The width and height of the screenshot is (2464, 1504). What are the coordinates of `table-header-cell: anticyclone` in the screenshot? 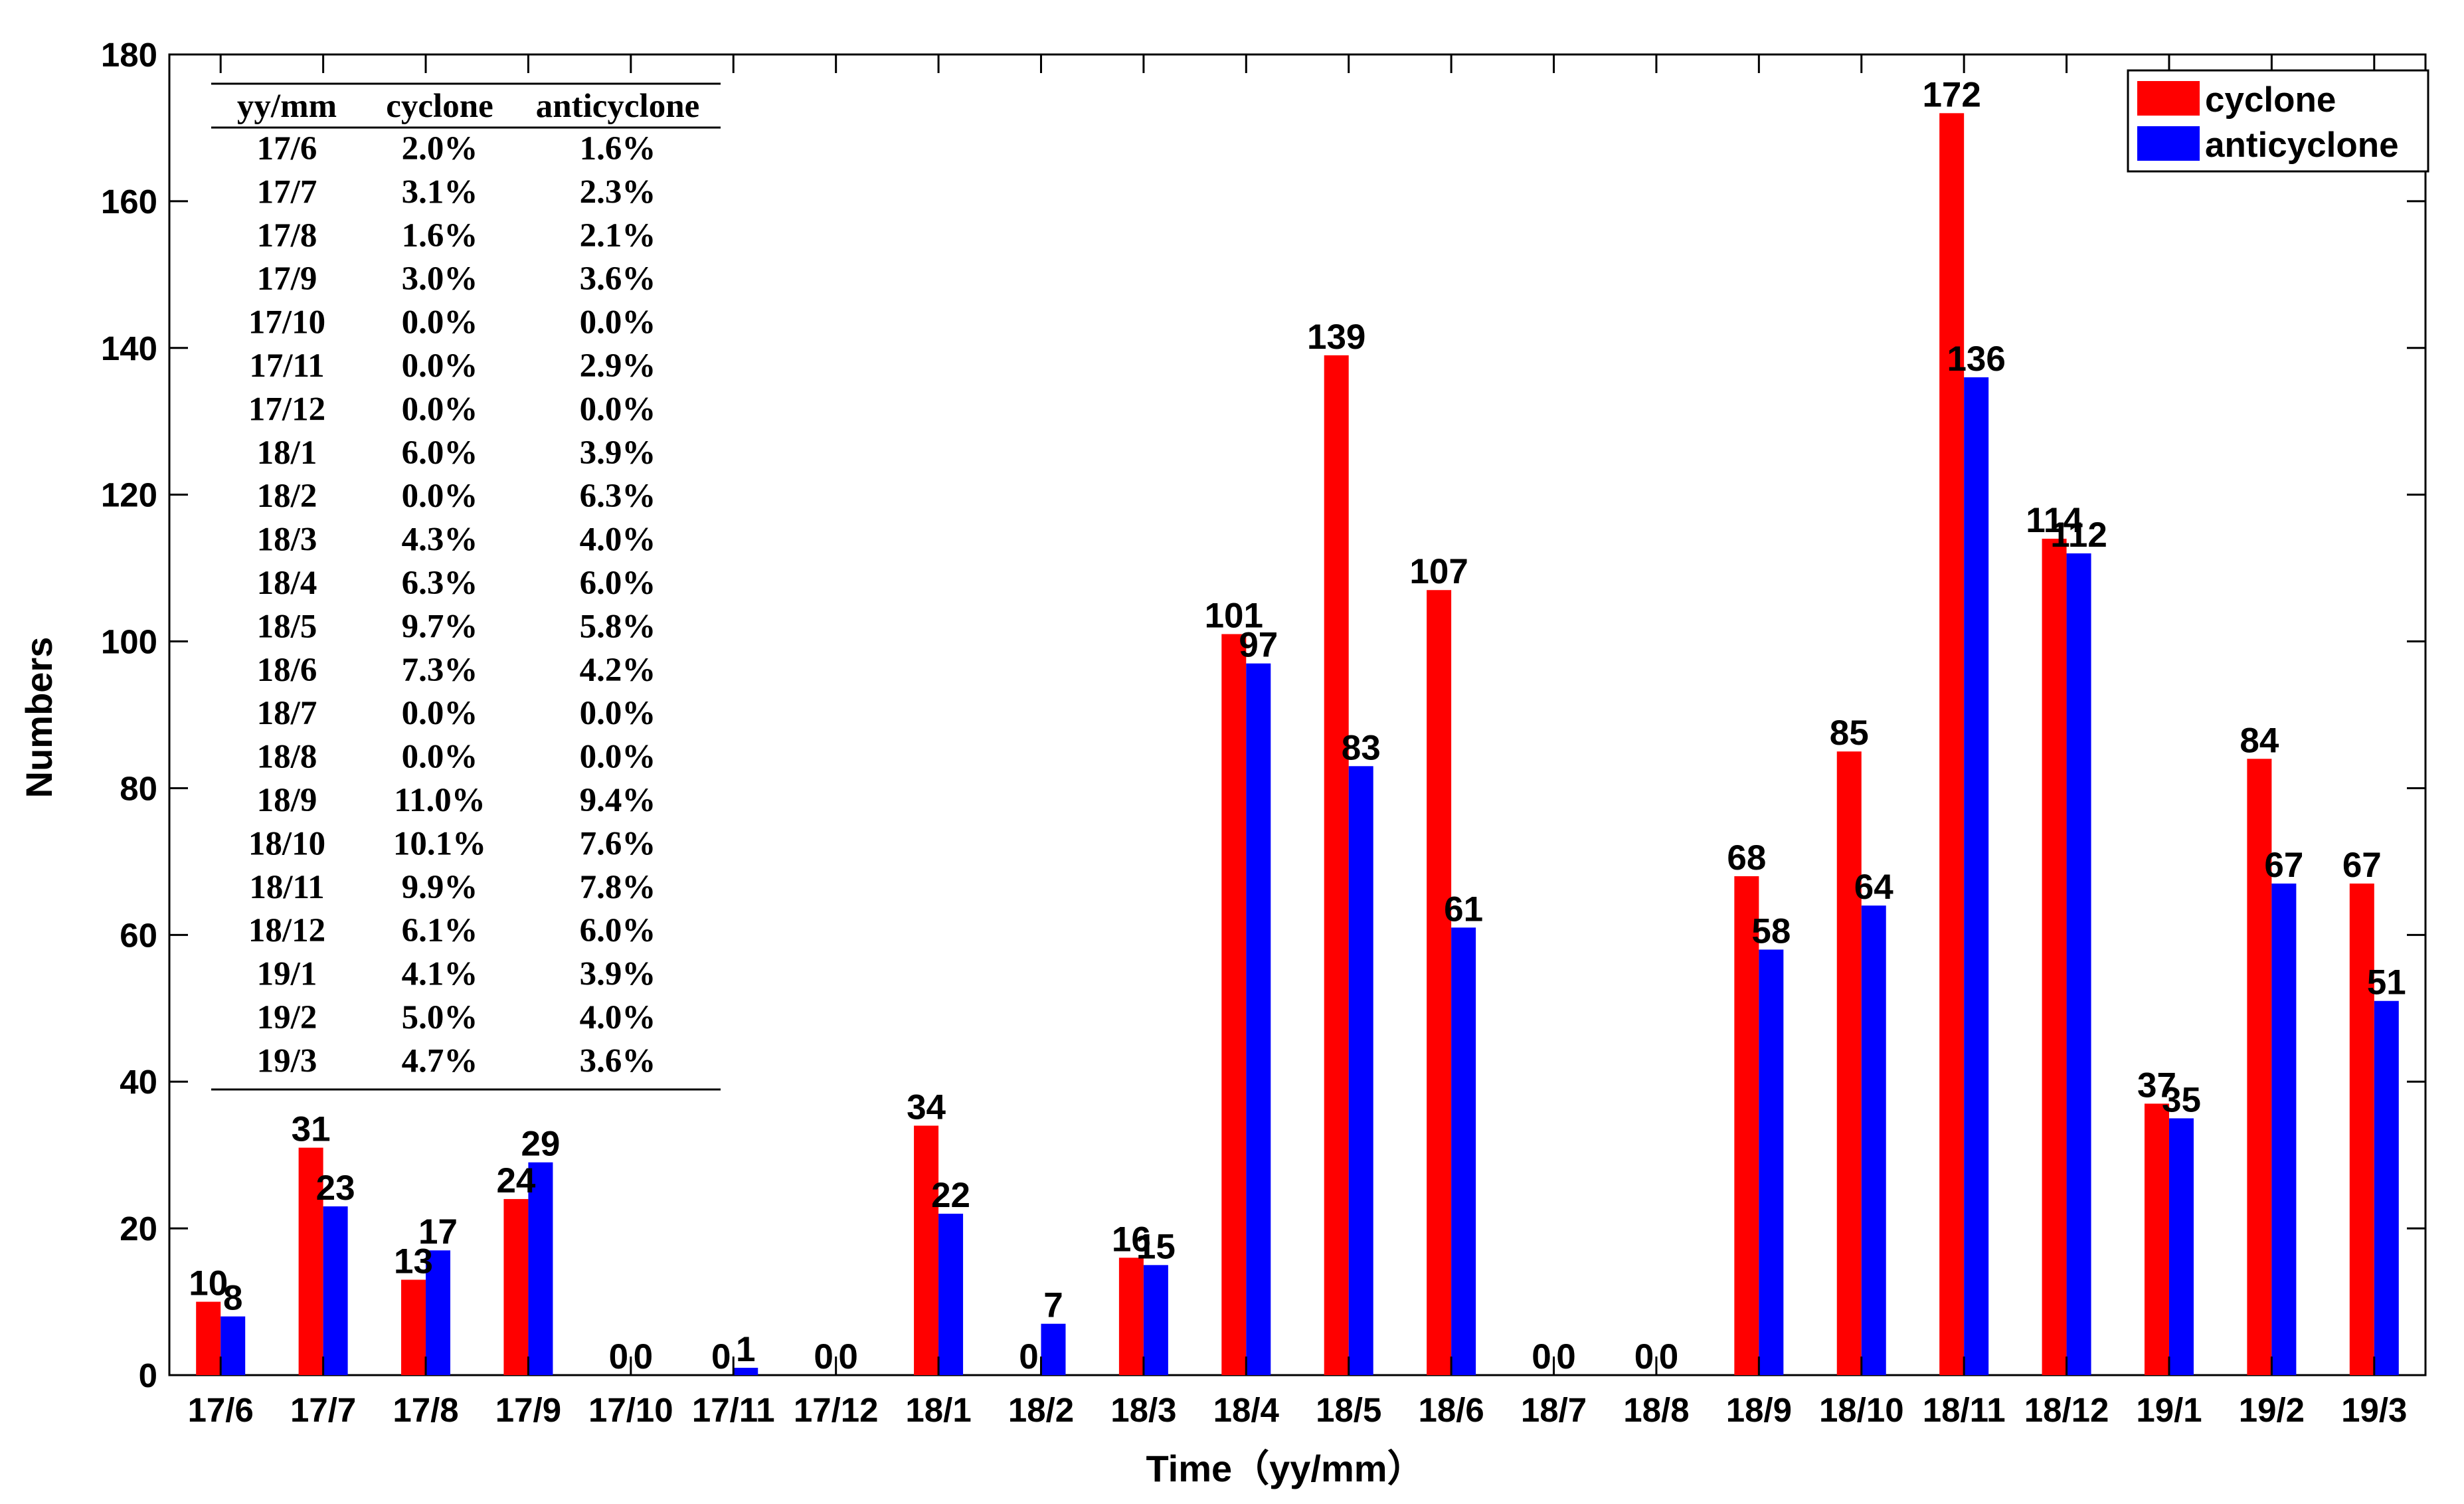 It's located at (617, 106).